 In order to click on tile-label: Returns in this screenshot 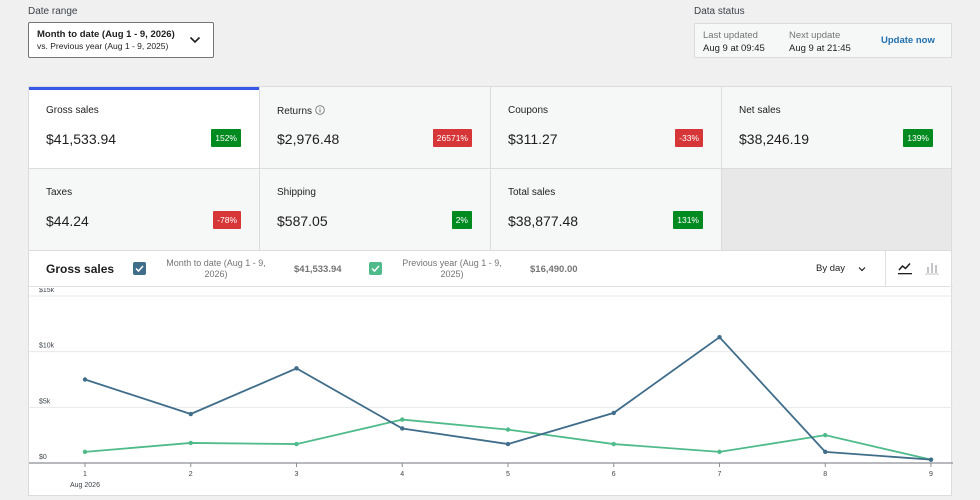, I will do `click(294, 111)`.